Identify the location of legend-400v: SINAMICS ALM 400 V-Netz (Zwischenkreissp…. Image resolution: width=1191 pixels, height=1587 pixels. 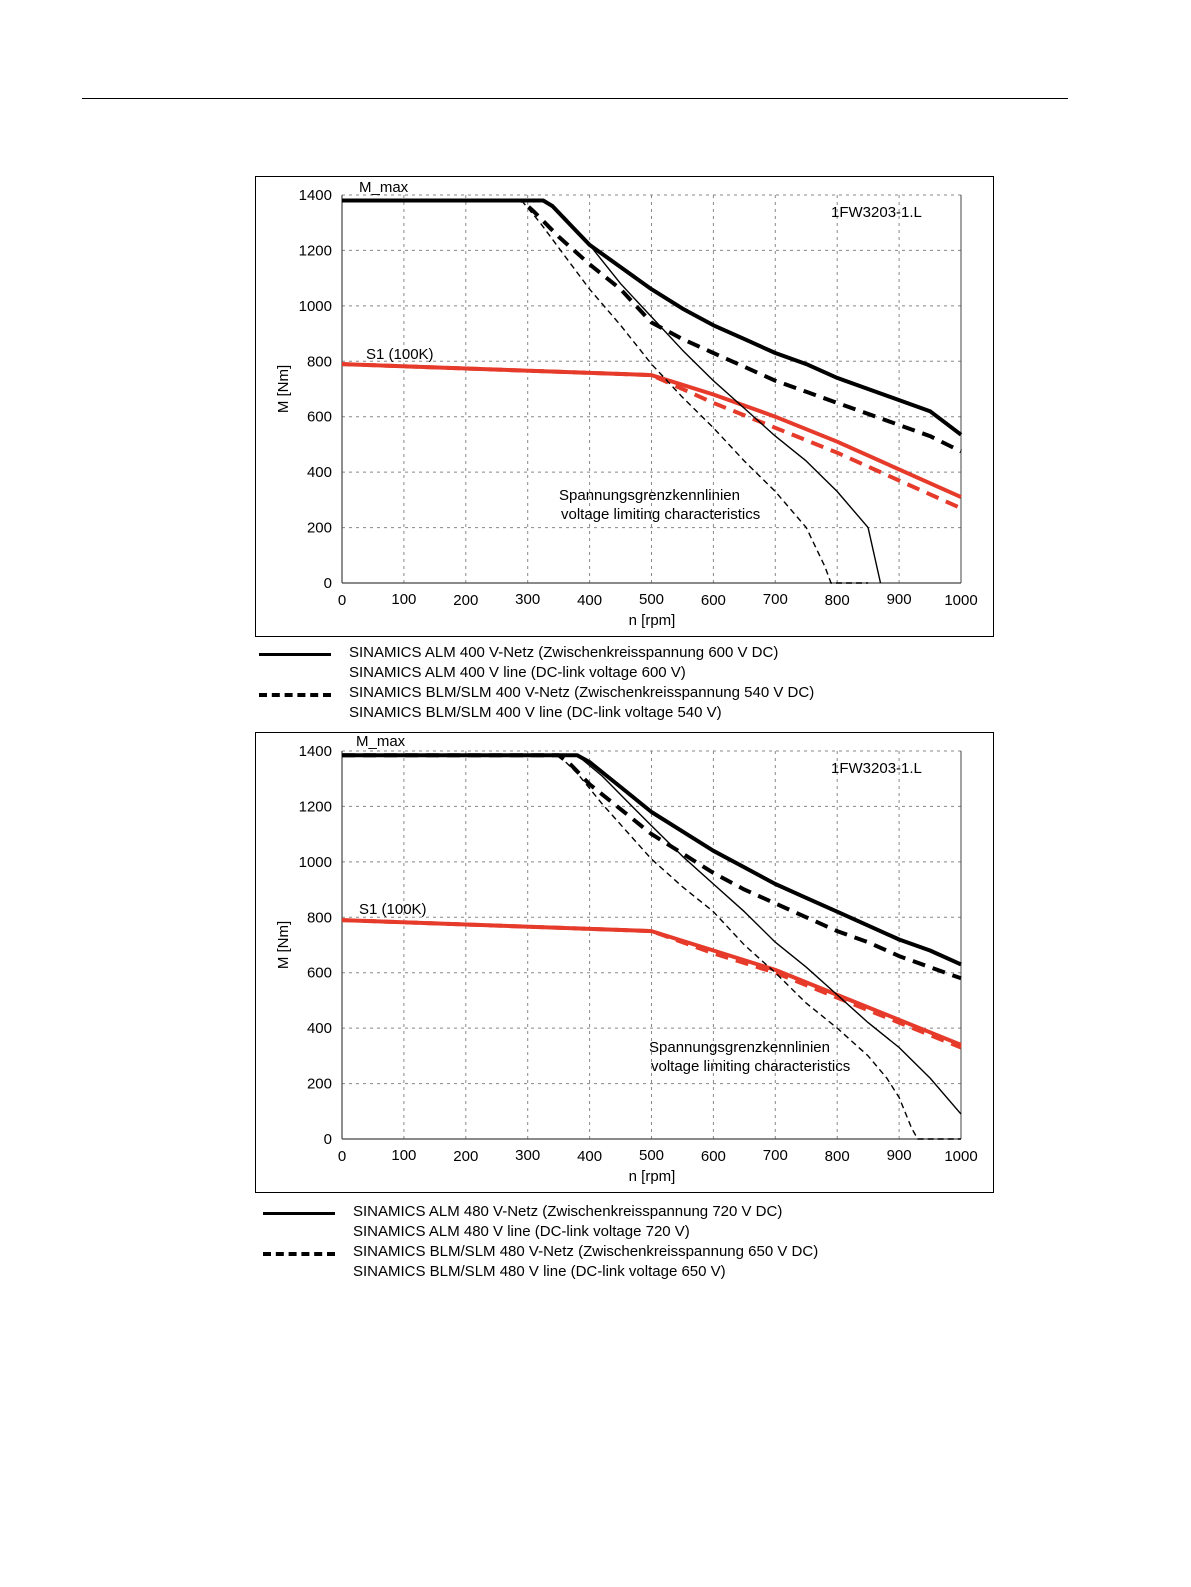
(624, 683).